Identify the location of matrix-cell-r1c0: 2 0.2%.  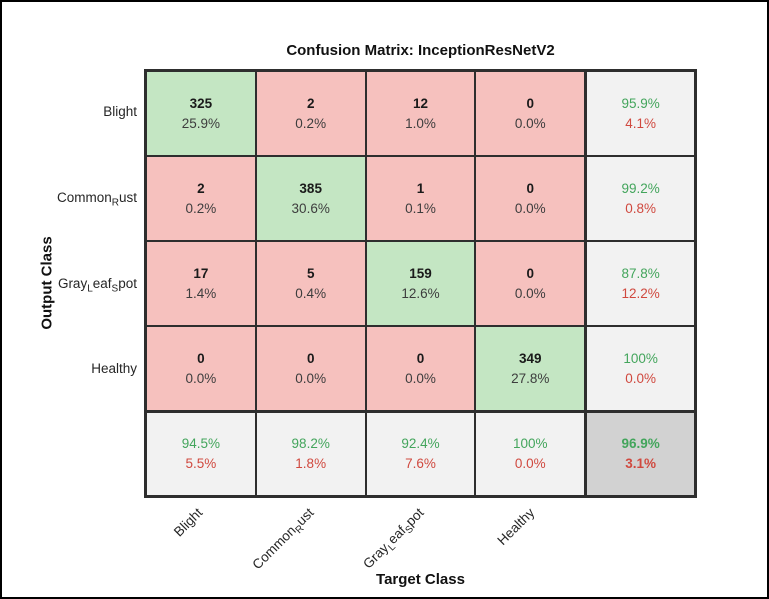
(201, 198).